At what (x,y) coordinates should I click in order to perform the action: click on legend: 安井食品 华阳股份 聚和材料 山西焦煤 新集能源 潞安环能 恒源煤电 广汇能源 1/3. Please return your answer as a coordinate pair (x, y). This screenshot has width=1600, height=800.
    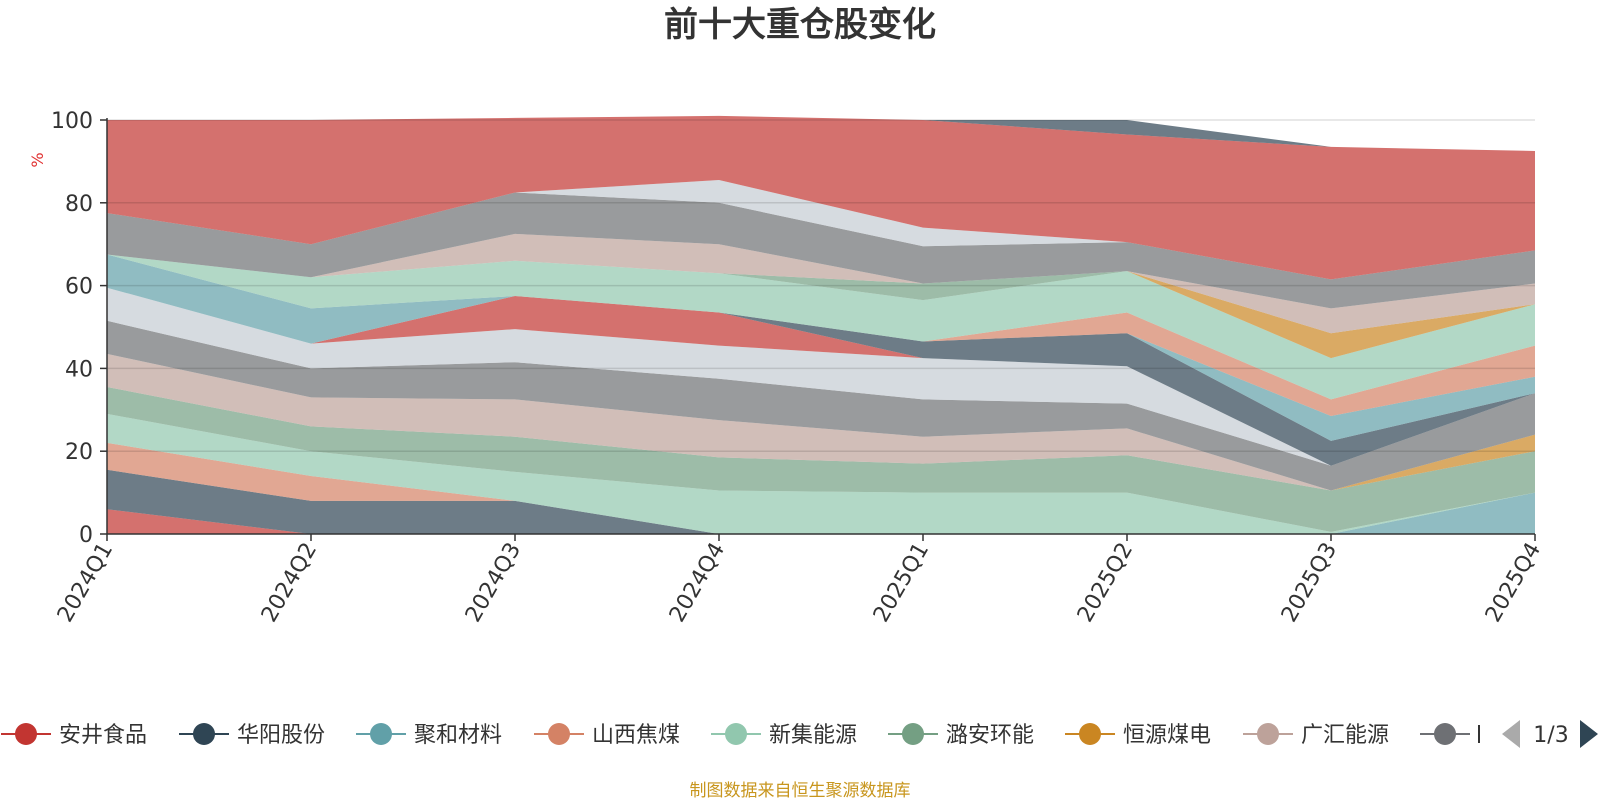
    Looking at the image, I should click on (799, 734).